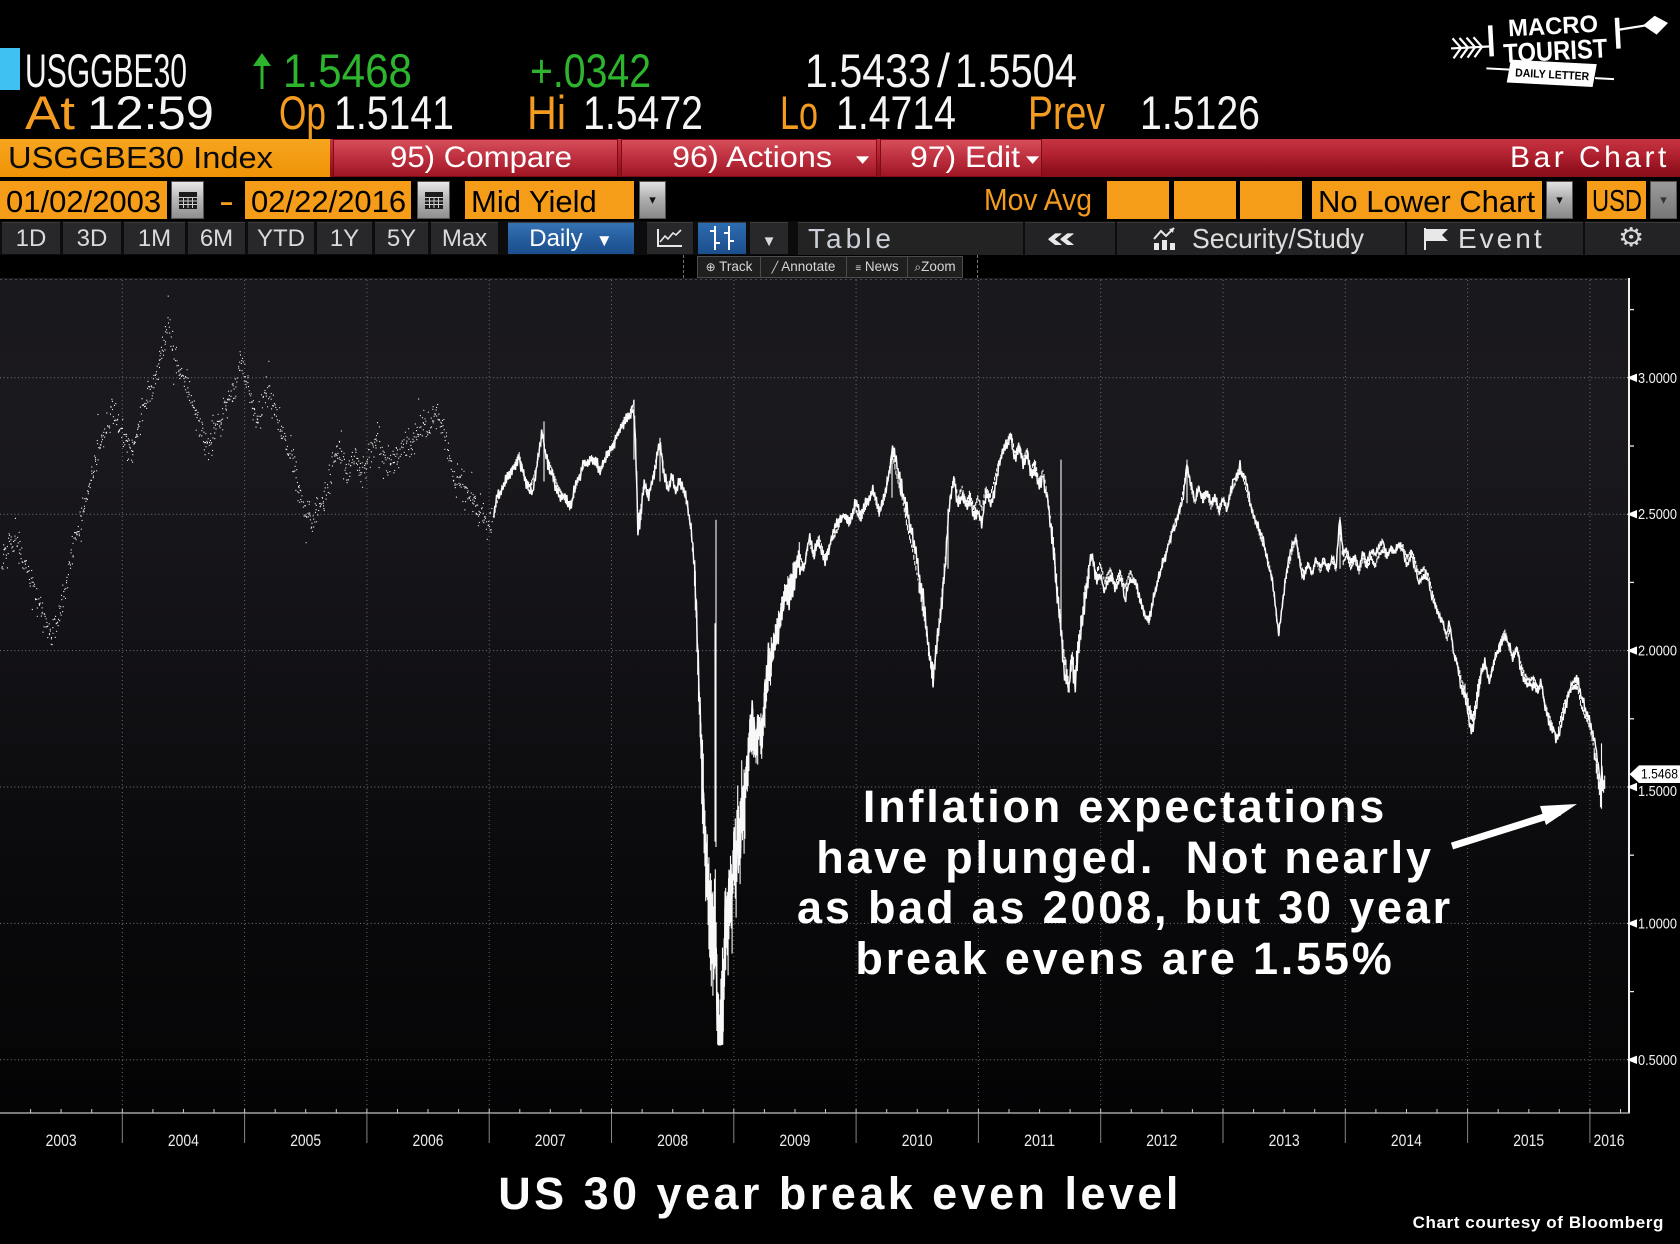  What do you see at coordinates (1657, 515) in the screenshot?
I see `svg-text: 2.5000` at bounding box center [1657, 515].